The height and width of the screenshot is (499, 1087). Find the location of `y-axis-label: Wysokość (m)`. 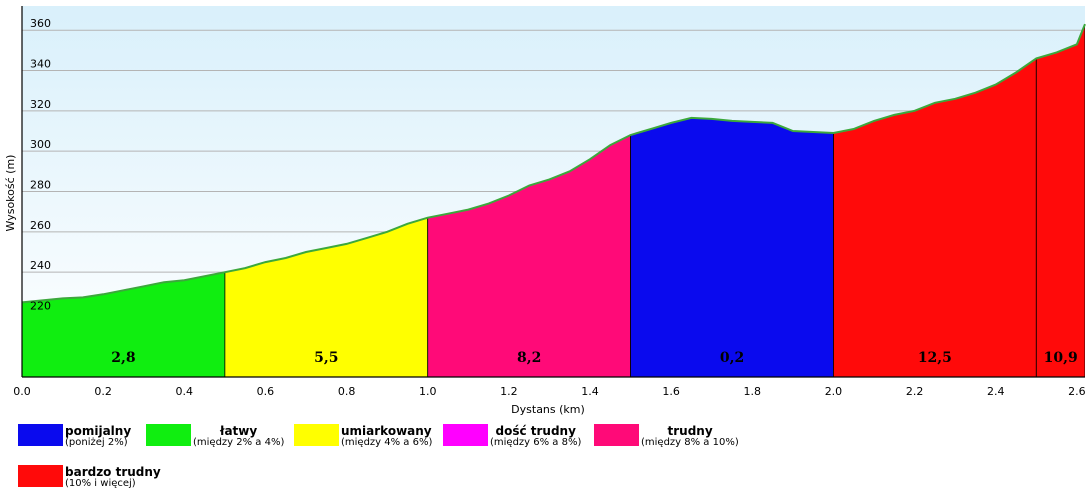

y-axis-label: Wysokość (m) is located at coordinates (10, 193).